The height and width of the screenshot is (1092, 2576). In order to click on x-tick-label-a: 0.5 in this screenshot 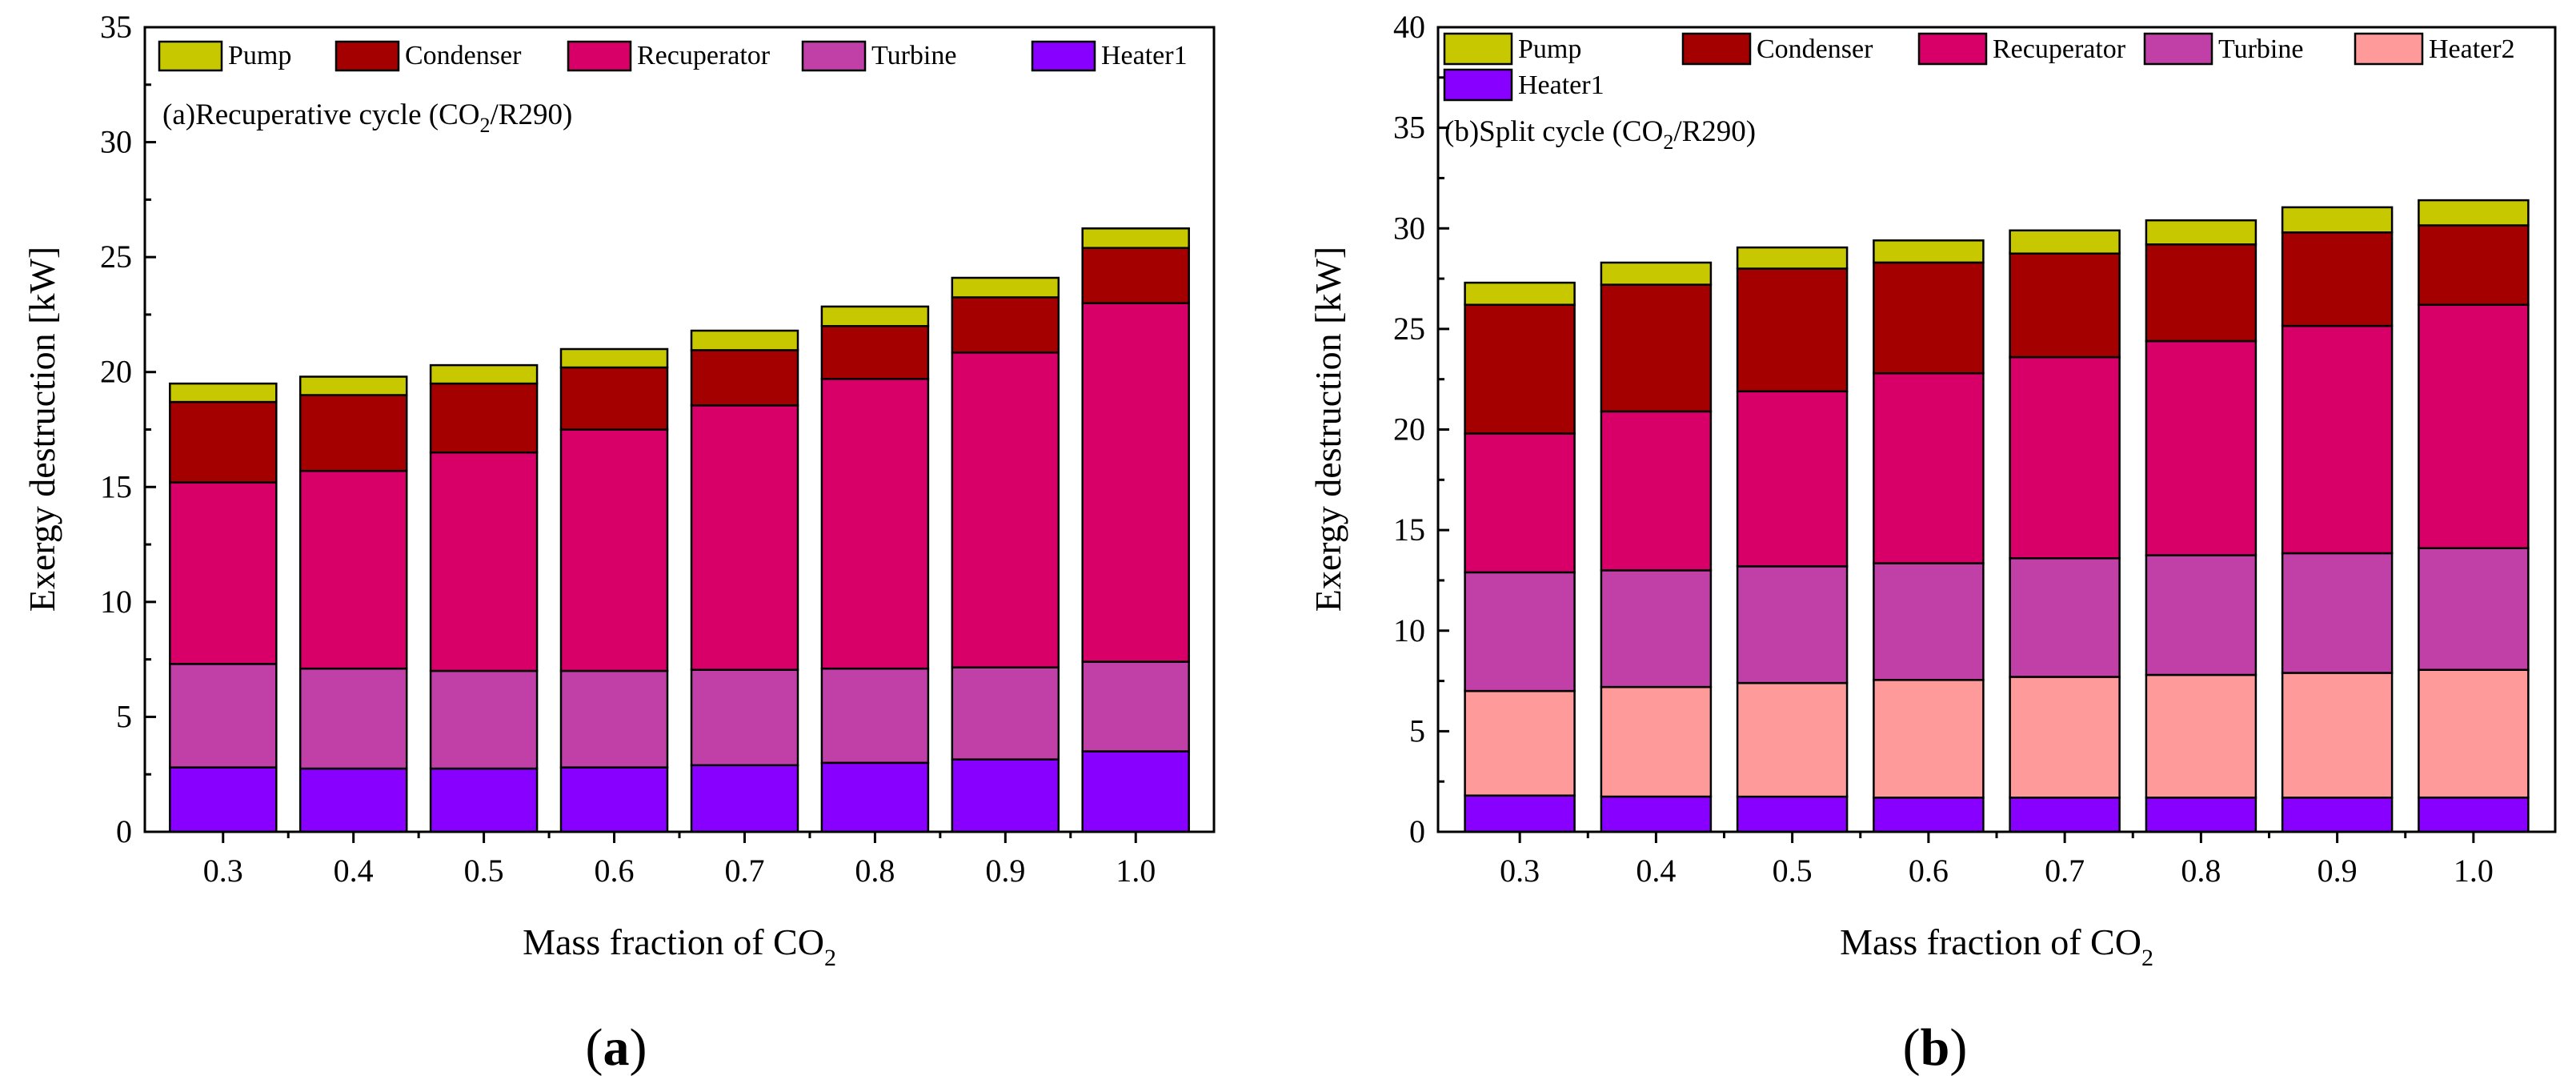, I will do `click(484, 871)`.